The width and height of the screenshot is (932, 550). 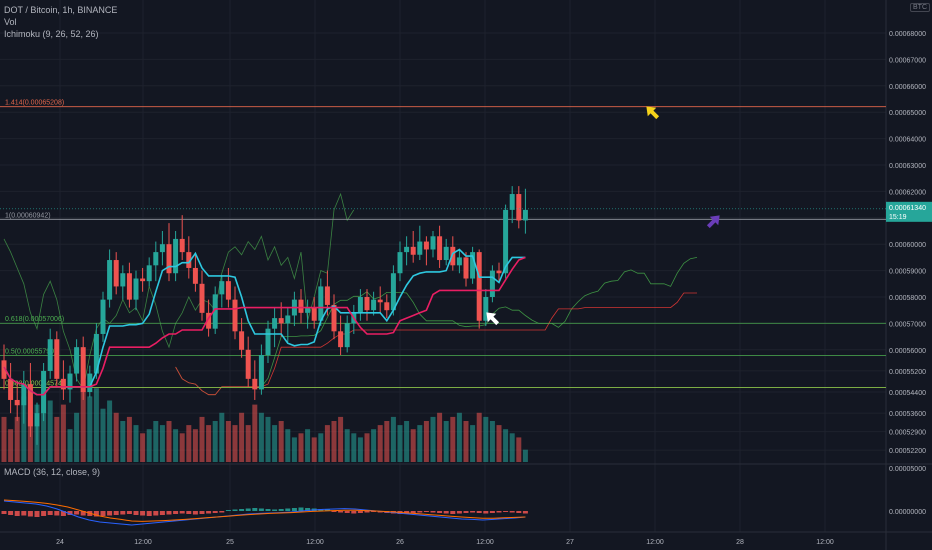 What do you see at coordinates (61, 10) in the screenshot?
I see `symbol-title: DOT / Bitcoin, 1h, BINANCE` at bounding box center [61, 10].